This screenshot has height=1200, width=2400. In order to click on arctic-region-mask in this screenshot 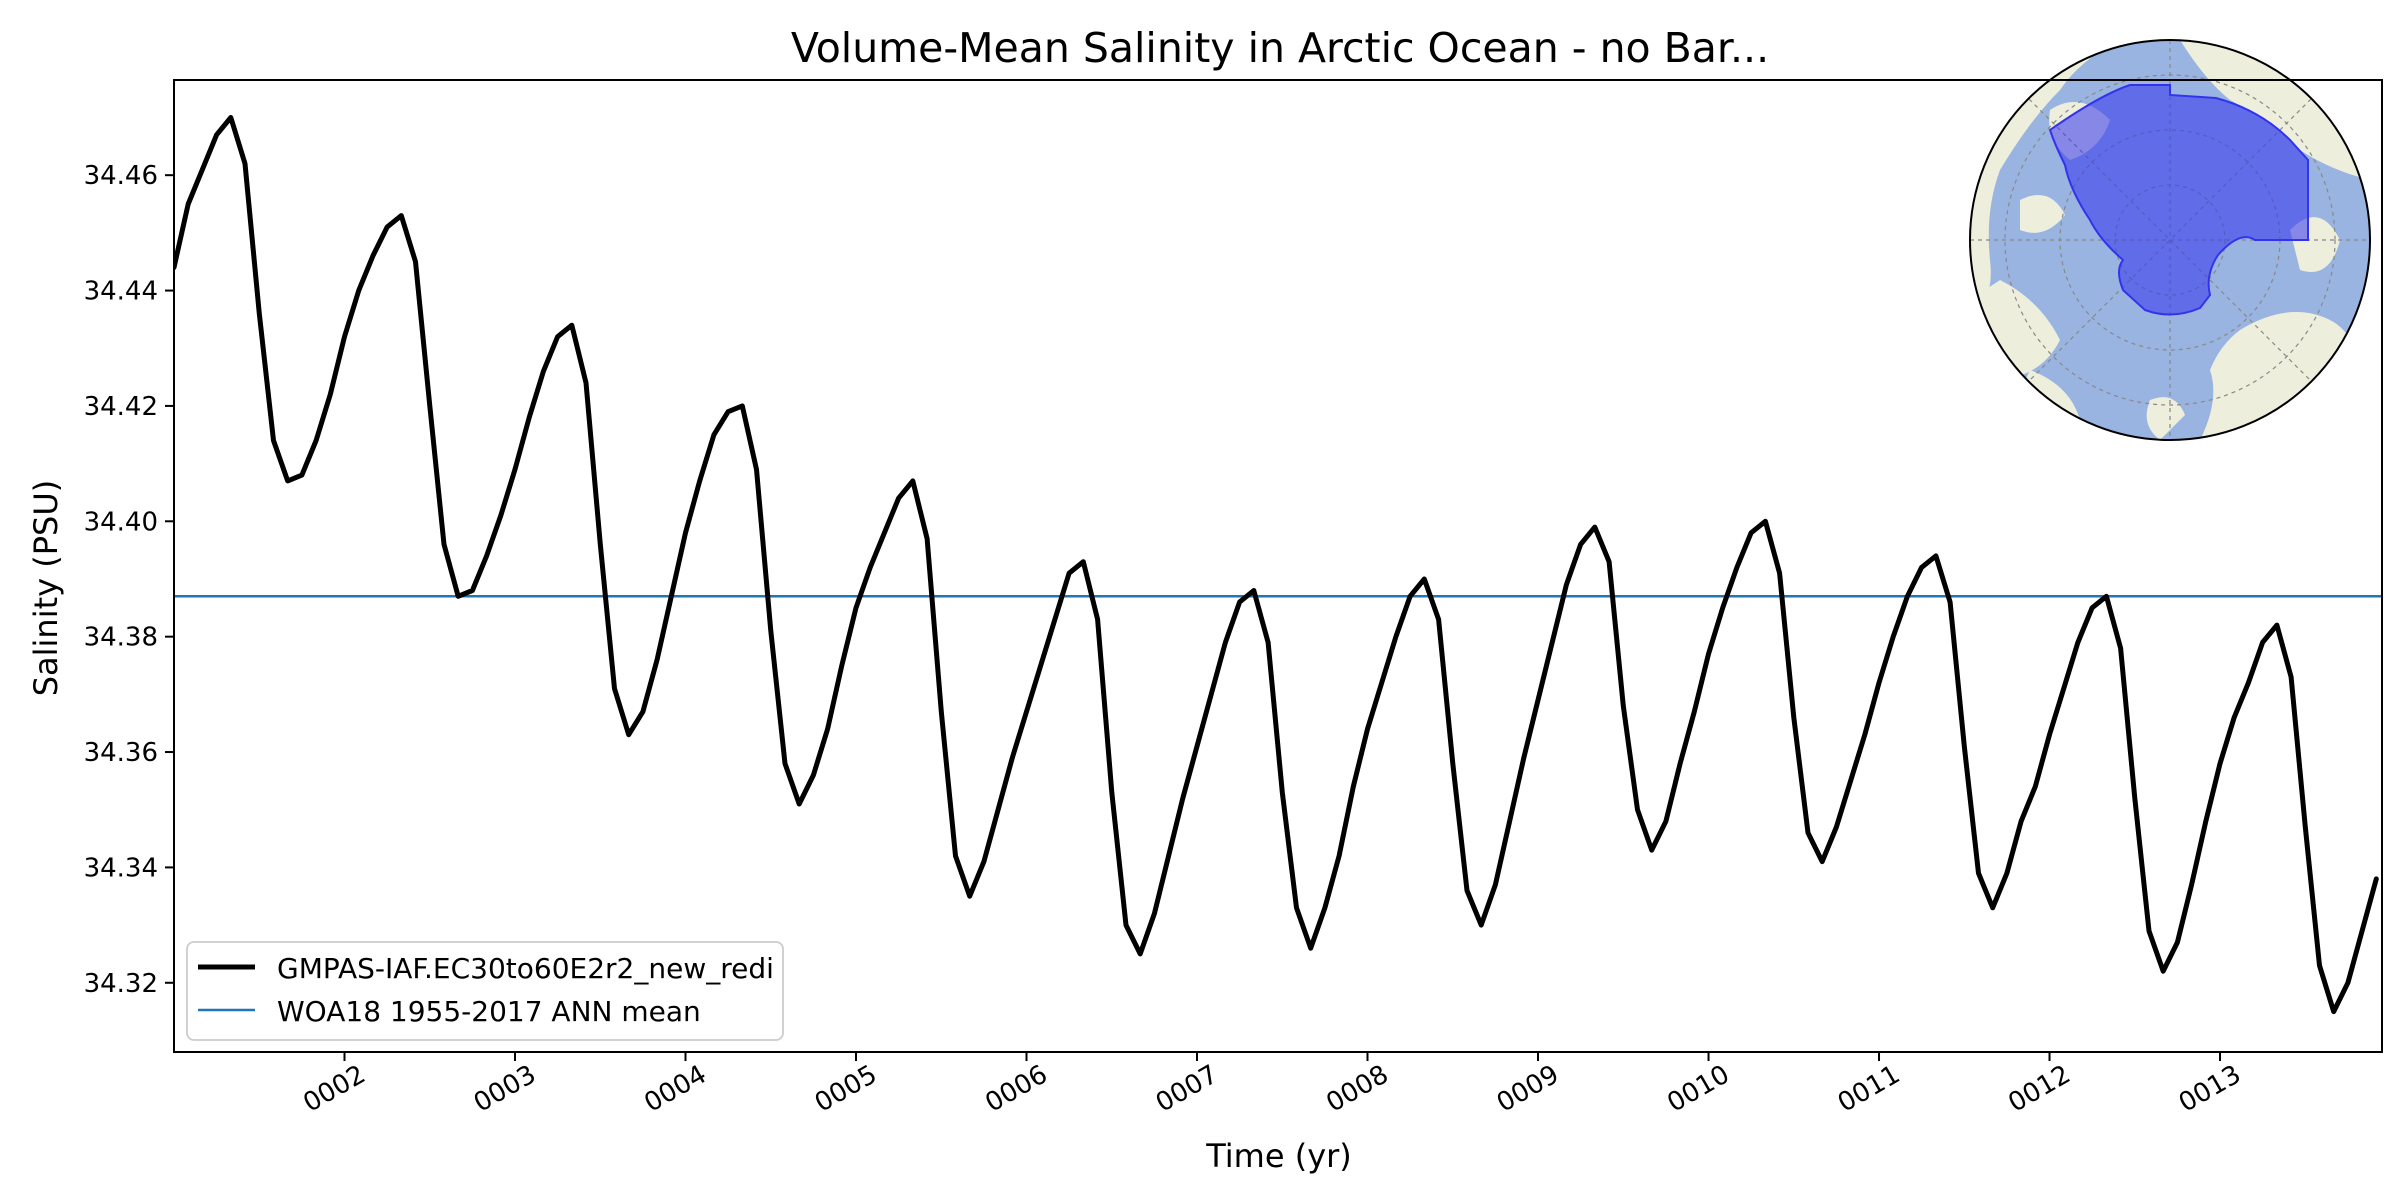, I will do `click(2178, 200)`.